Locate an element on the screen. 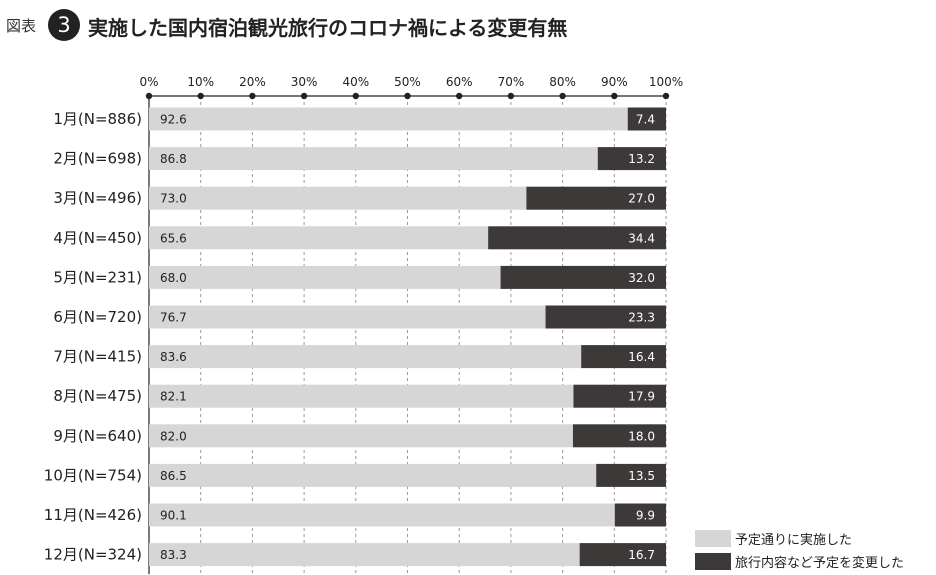 This screenshot has height=575, width=936. chart-header: 図表 3 実施した国内宿泊観光旅行のコロナ禍による変更有無 is located at coordinates (456, 25).